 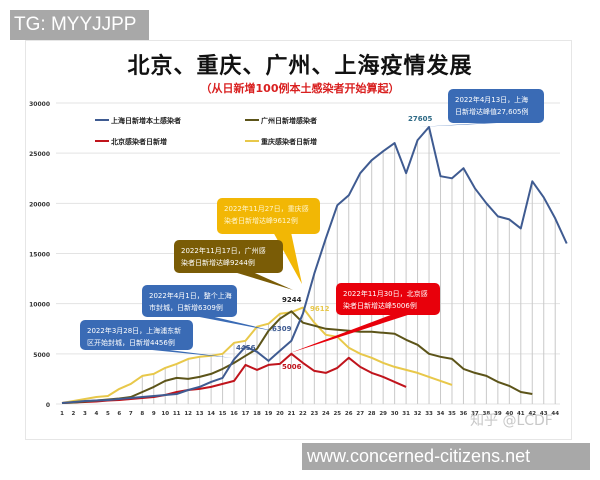 What do you see at coordinates (257, 414) in the screenshot?
I see `x-tick-label: 18` at bounding box center [257, 414].